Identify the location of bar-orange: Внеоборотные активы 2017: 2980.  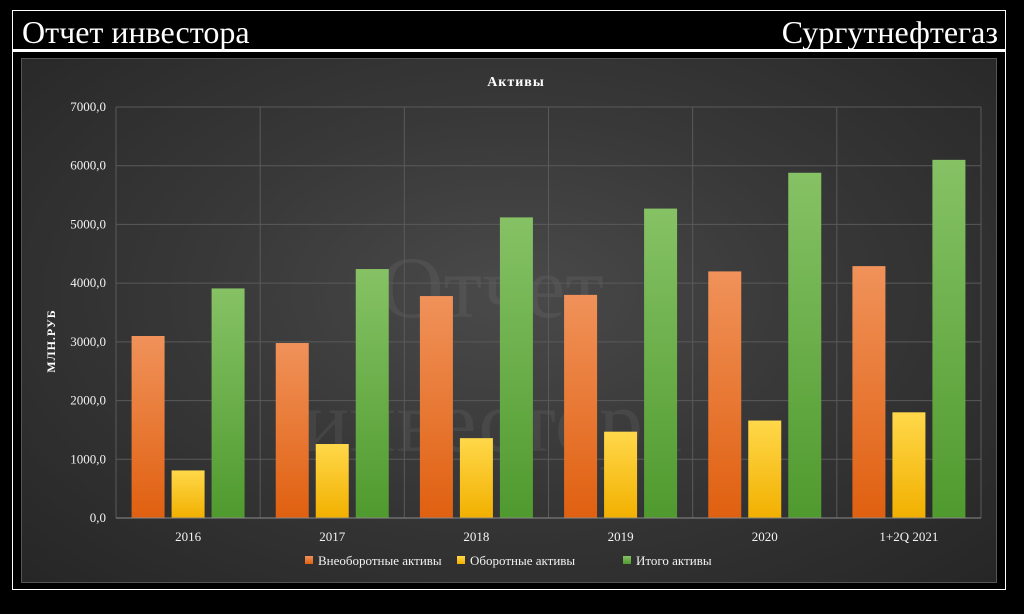
(292, 430).